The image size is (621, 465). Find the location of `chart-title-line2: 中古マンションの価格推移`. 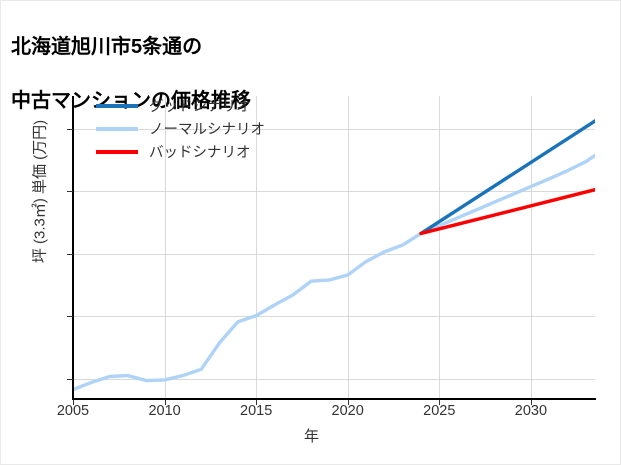

chart-title-line2: 中古マンションの価格推移 is located at coordinates (131, 101).